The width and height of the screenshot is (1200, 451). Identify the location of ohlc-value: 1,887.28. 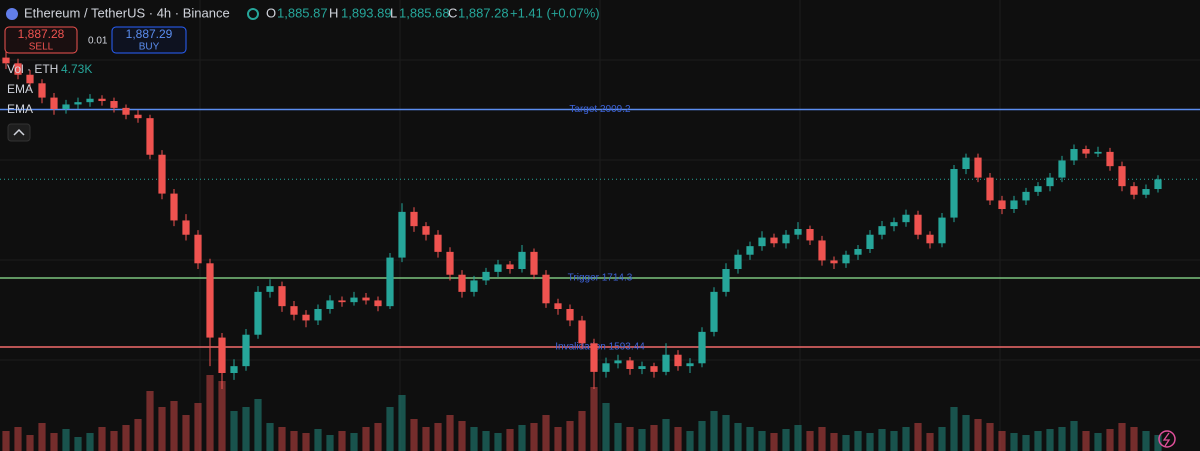
(483, 12).